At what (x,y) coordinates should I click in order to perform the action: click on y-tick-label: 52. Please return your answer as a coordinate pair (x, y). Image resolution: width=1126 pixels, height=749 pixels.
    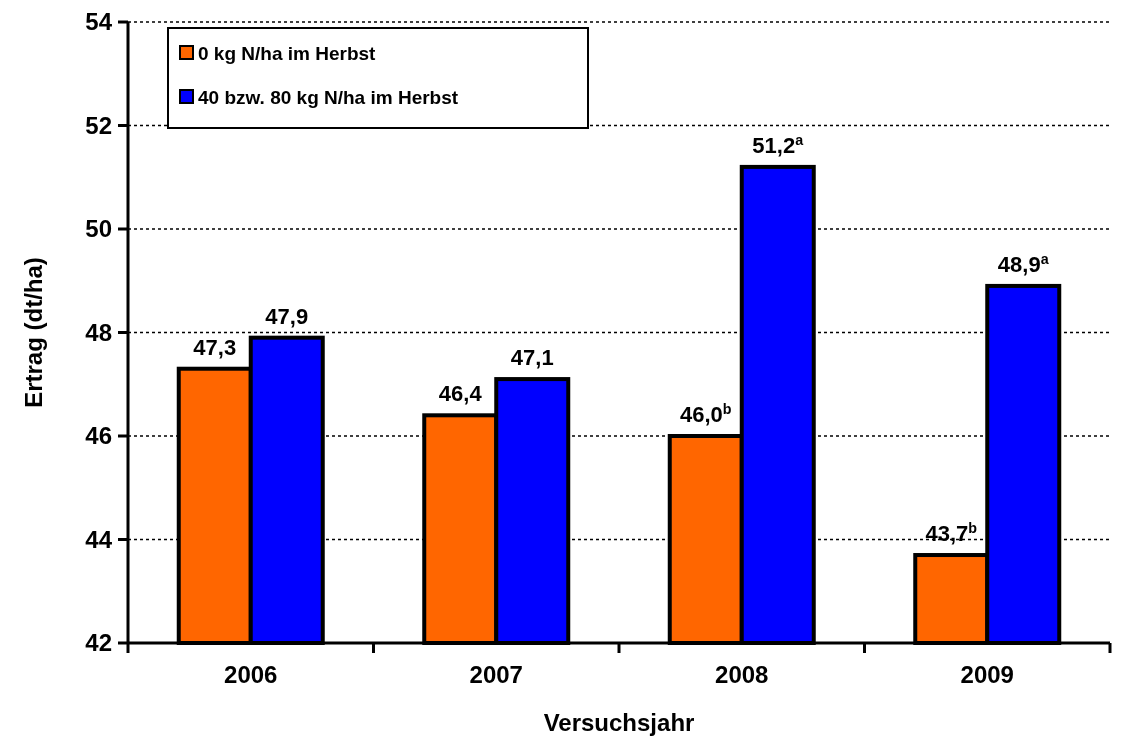
    Looking at the image, I should click on (98, 125).